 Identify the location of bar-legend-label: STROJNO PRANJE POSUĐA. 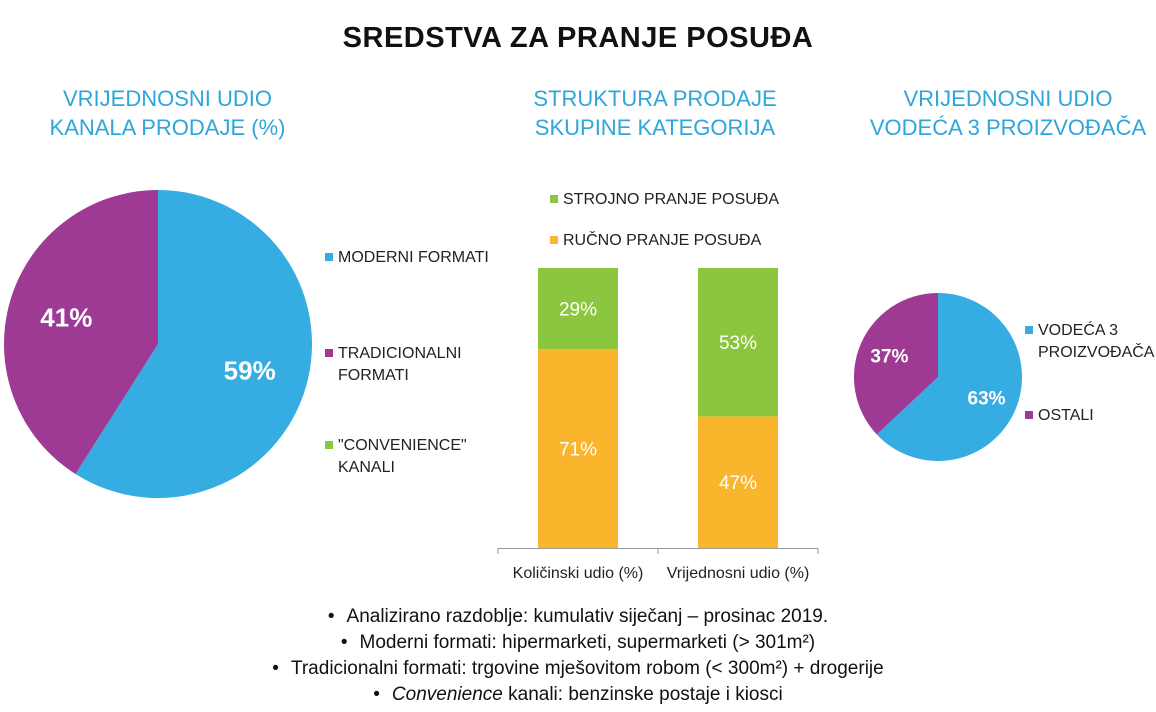
(671, 199).